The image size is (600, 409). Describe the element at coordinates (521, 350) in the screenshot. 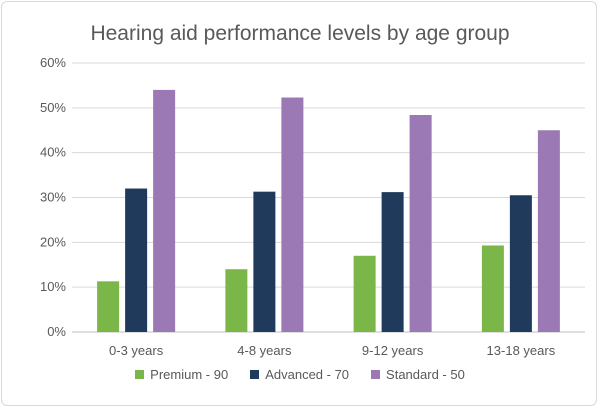

I see `x-tick-label: 13-18 years` at that location.